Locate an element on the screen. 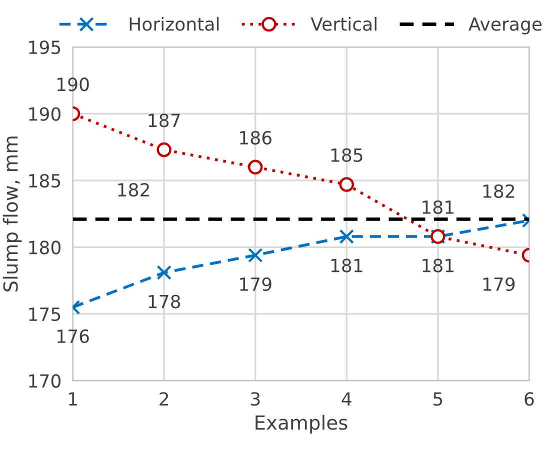 The image size is (560, 470). y-axis-title: Slump flow, mm is located at coordinates (12, 214).